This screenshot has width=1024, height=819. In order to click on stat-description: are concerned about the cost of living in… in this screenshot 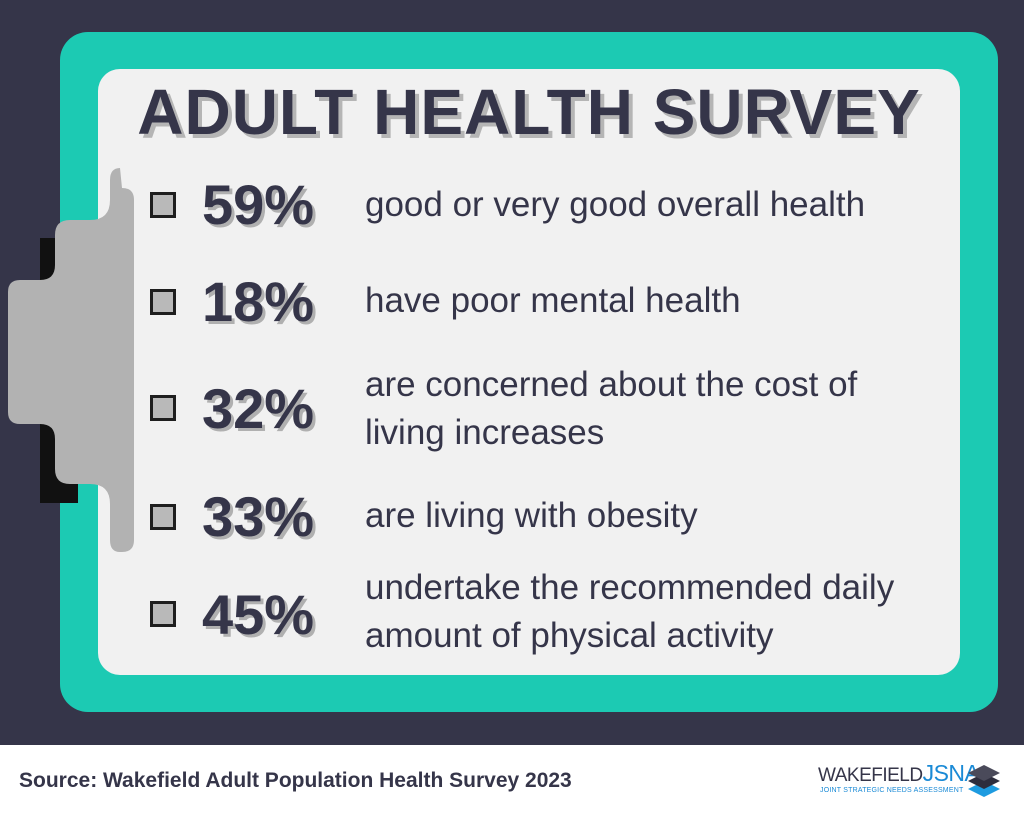, I will do `click(611, 408)`.